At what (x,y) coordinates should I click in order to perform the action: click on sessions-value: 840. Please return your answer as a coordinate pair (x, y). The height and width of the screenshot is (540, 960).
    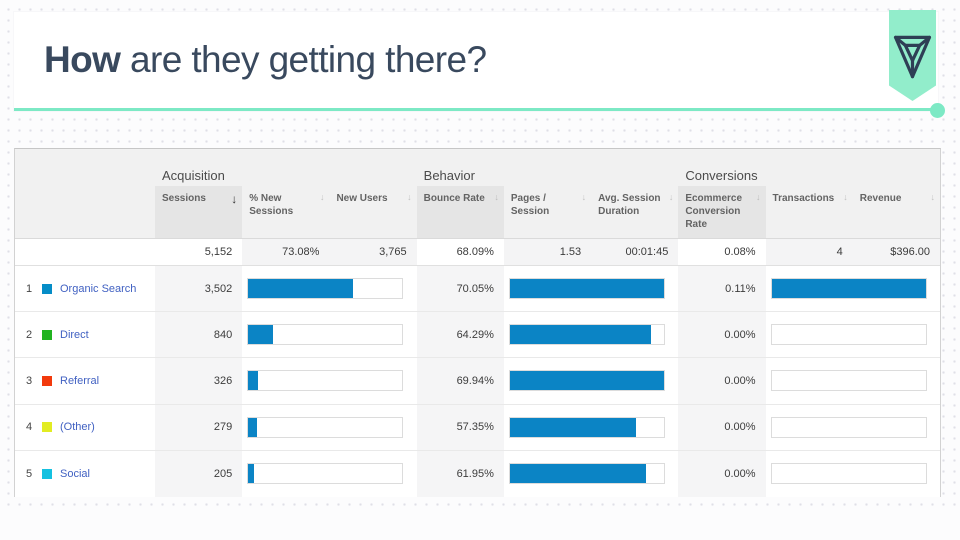
    Looking at the image, I should click on (199, 335).